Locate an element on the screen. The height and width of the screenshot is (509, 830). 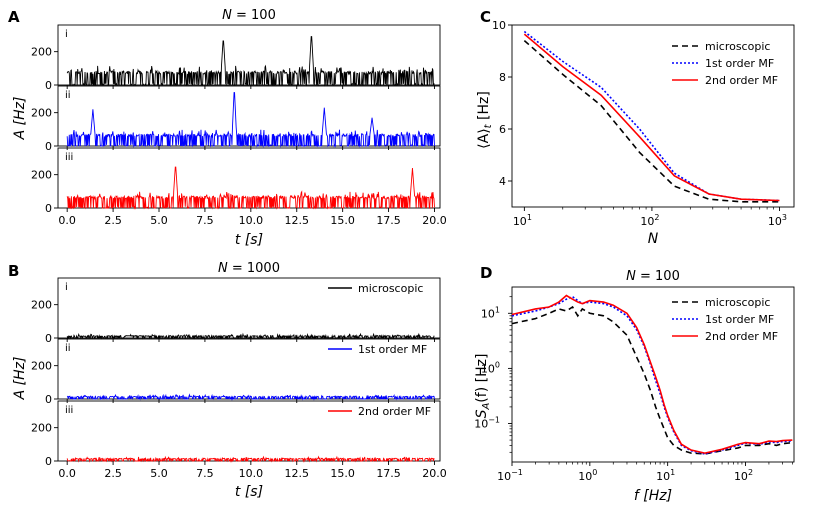
panel-letter-b: B is located at coordinates (13, 271).